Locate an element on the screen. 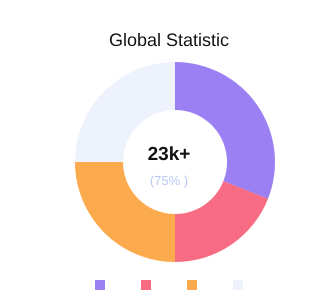  chart-title: Global Statistic is located at coordinates (169, 40).